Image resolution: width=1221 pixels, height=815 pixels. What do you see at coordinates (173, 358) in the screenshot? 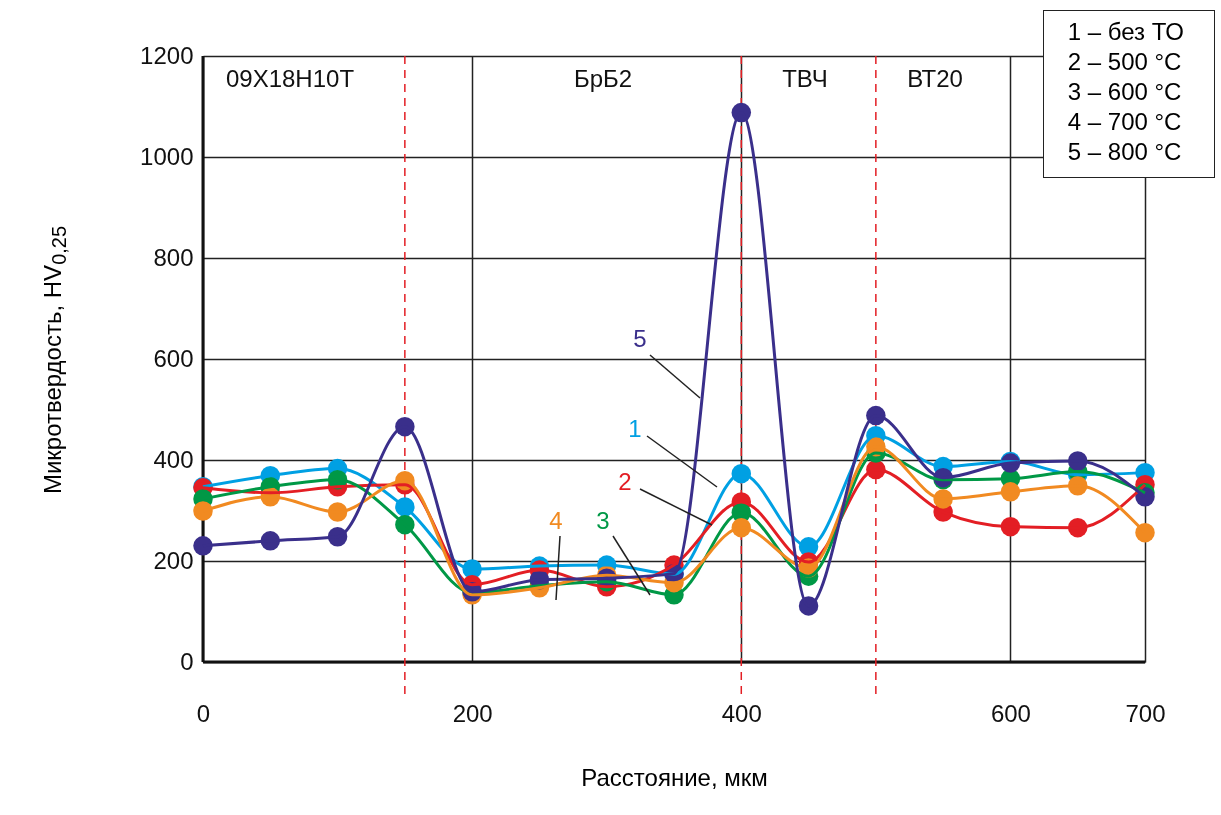
I see `y-tick-label: 600` at bounding box center [173, 358].